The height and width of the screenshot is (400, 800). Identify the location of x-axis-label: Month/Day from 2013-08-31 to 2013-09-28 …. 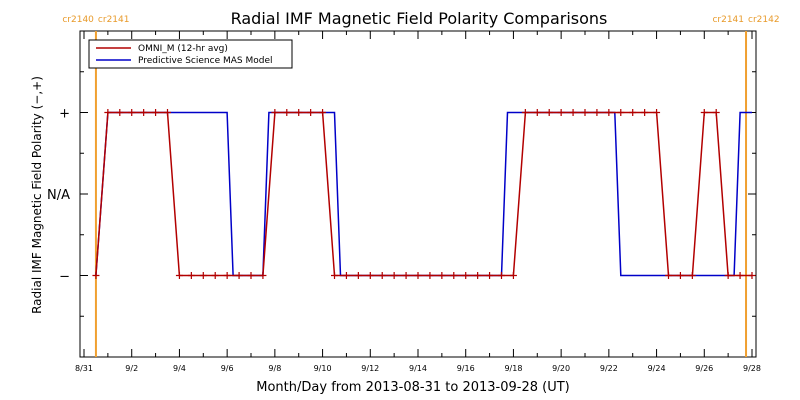
(412, 387).